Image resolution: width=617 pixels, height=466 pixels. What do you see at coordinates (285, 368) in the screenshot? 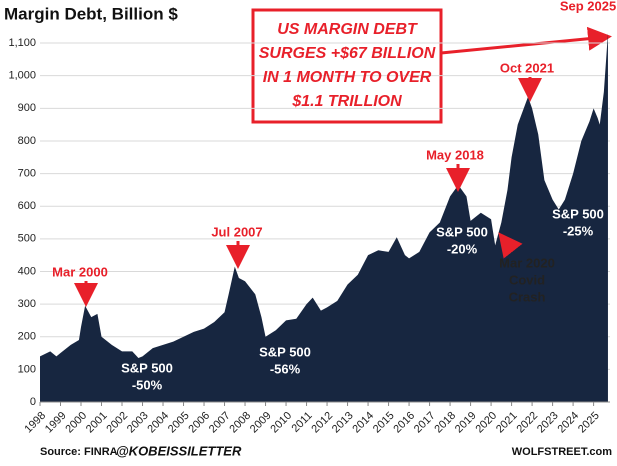
I see `annotation: -56%` at bounding box center [285, 368].